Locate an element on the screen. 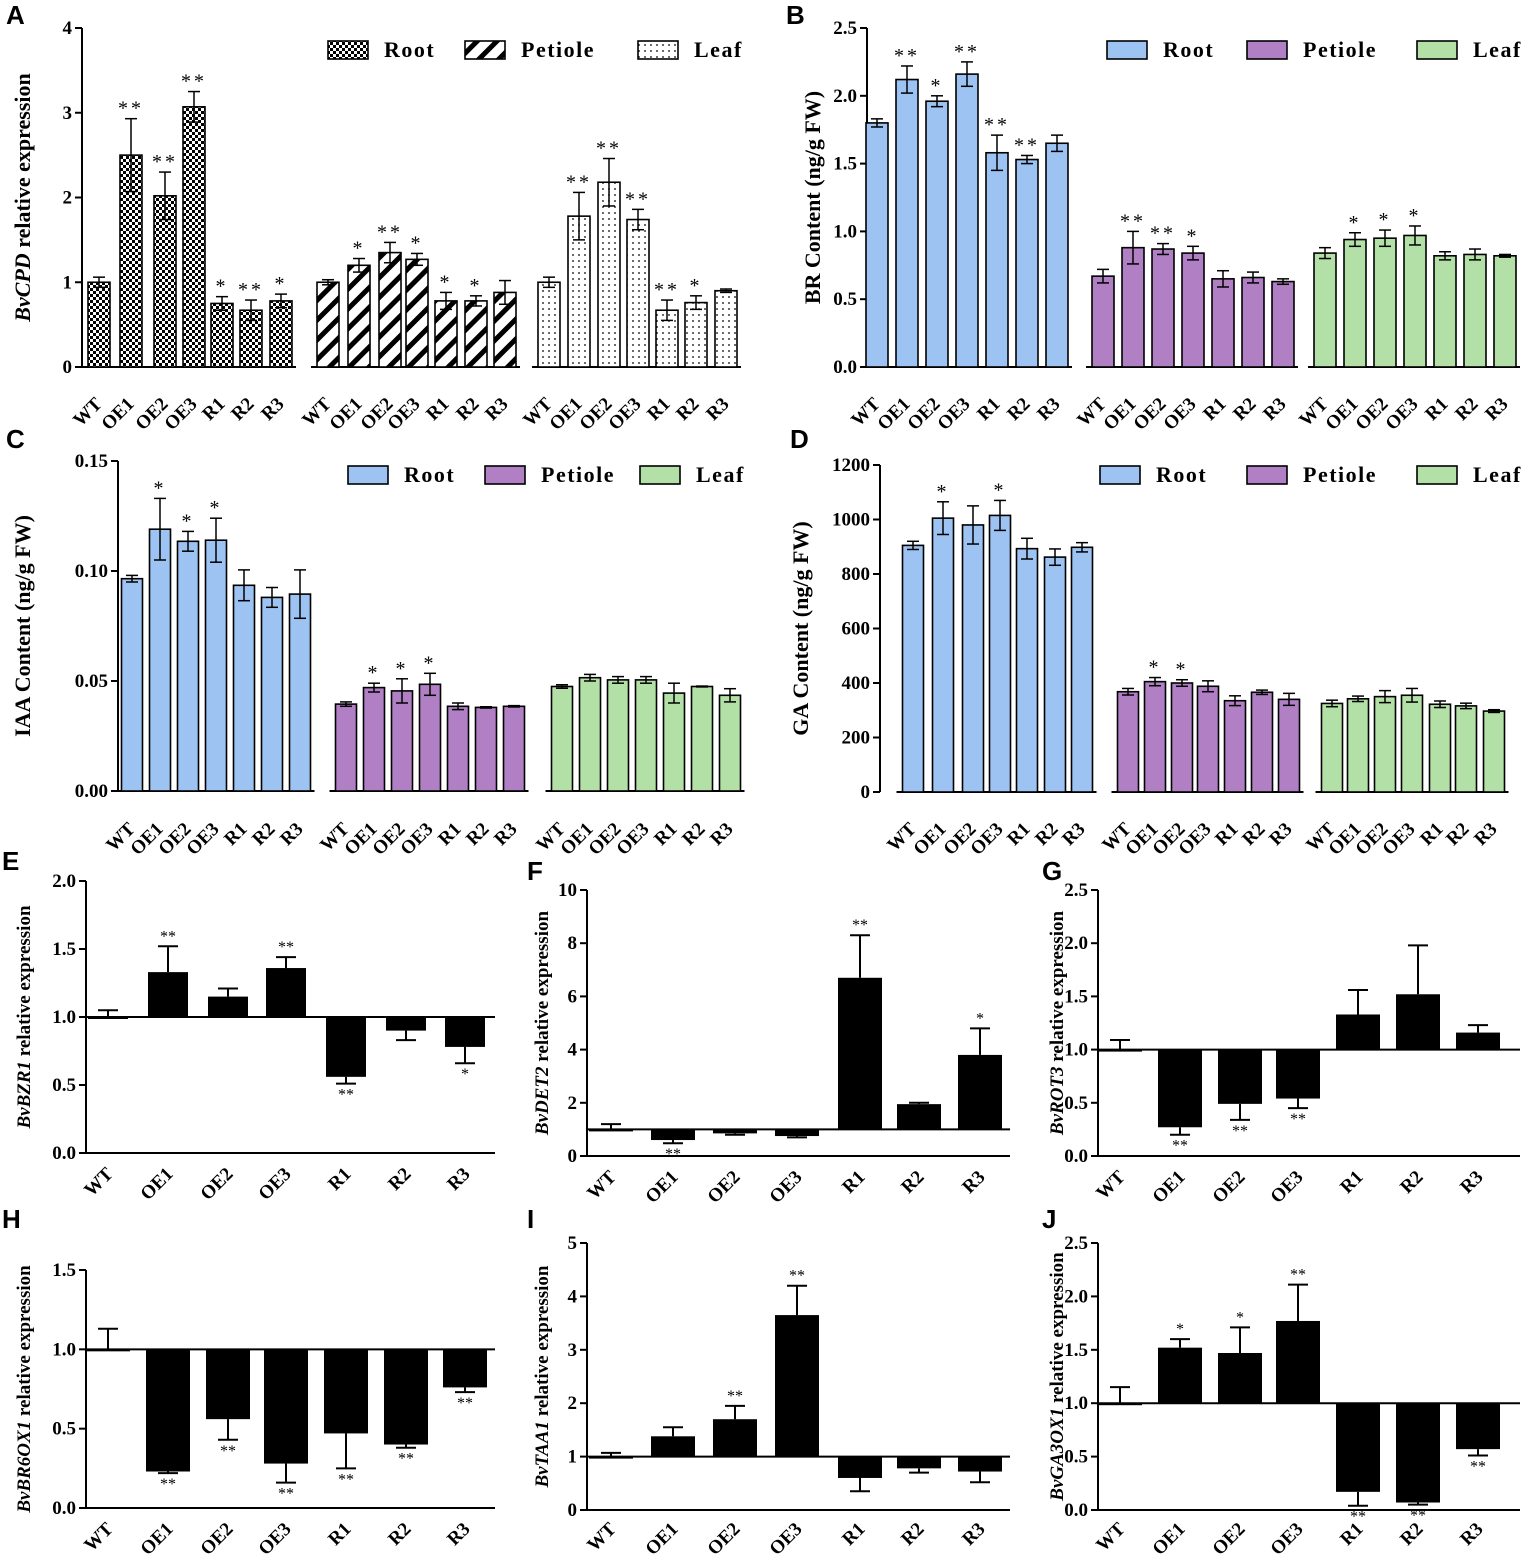  bar-petiole-oe3 is located at coordinates (1193, 310).